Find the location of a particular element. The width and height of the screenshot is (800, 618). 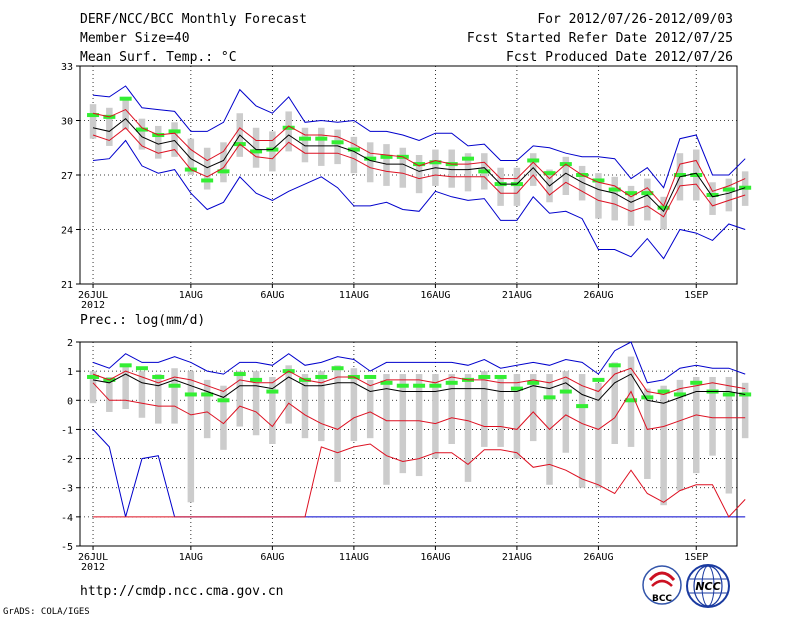

y-tick-label: -1 is located at coordinates (67, 430).